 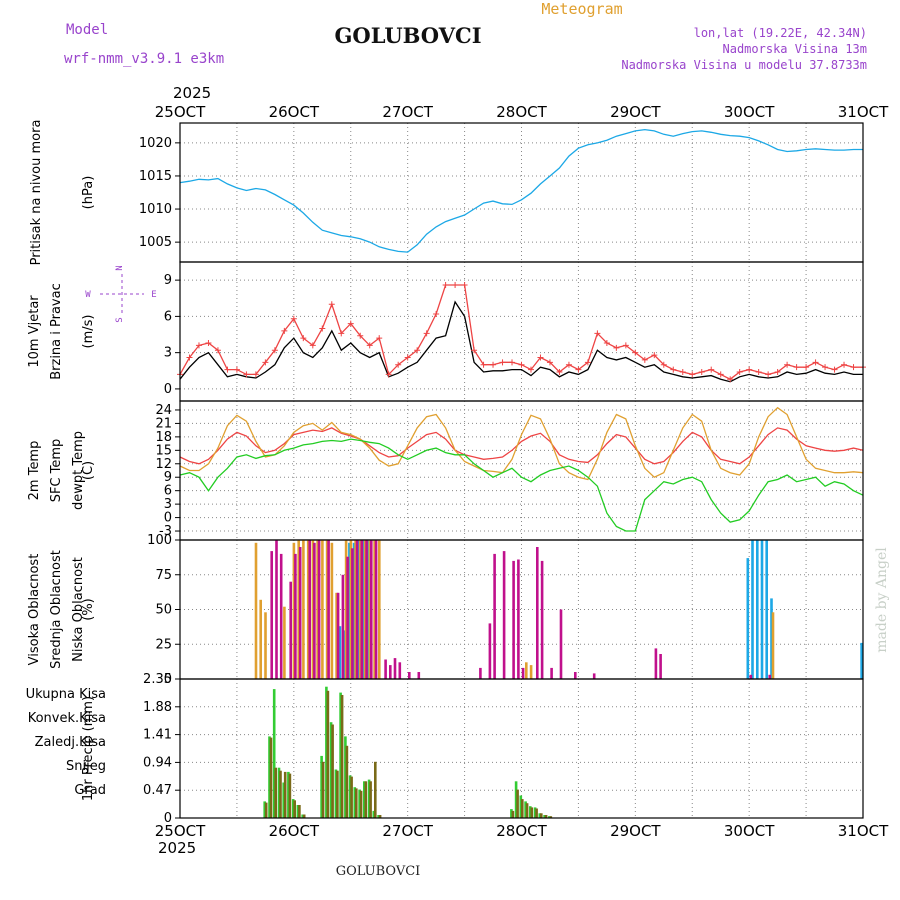 What do you see at coordinates (88, 193) in the screenshot?
I see `panel-unit: (hPa)` at bounding box center [88, 193].